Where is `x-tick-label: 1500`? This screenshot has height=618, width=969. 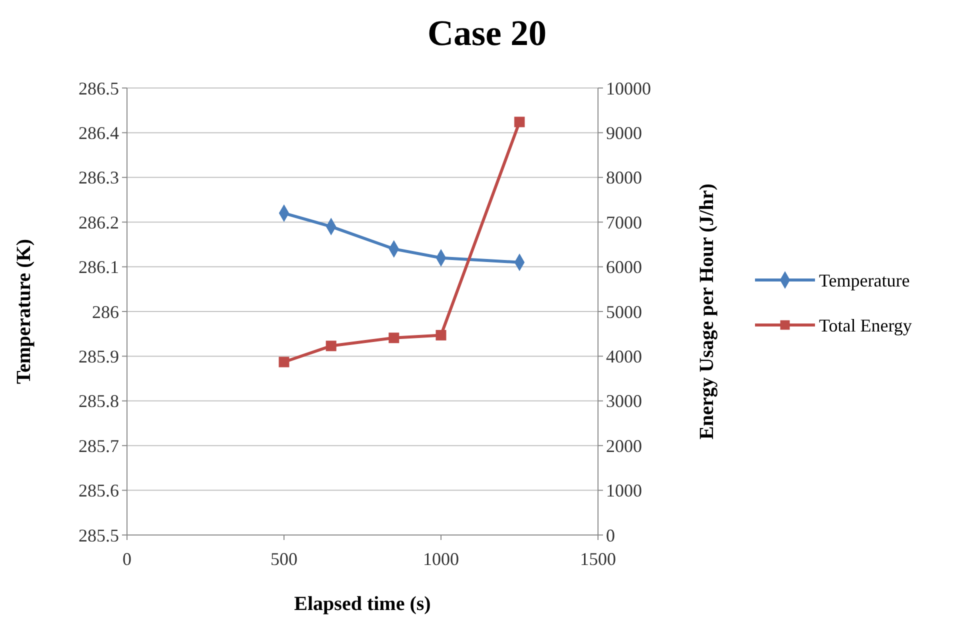 x-tick-label: 1500 is located at coordinates (598, 559).